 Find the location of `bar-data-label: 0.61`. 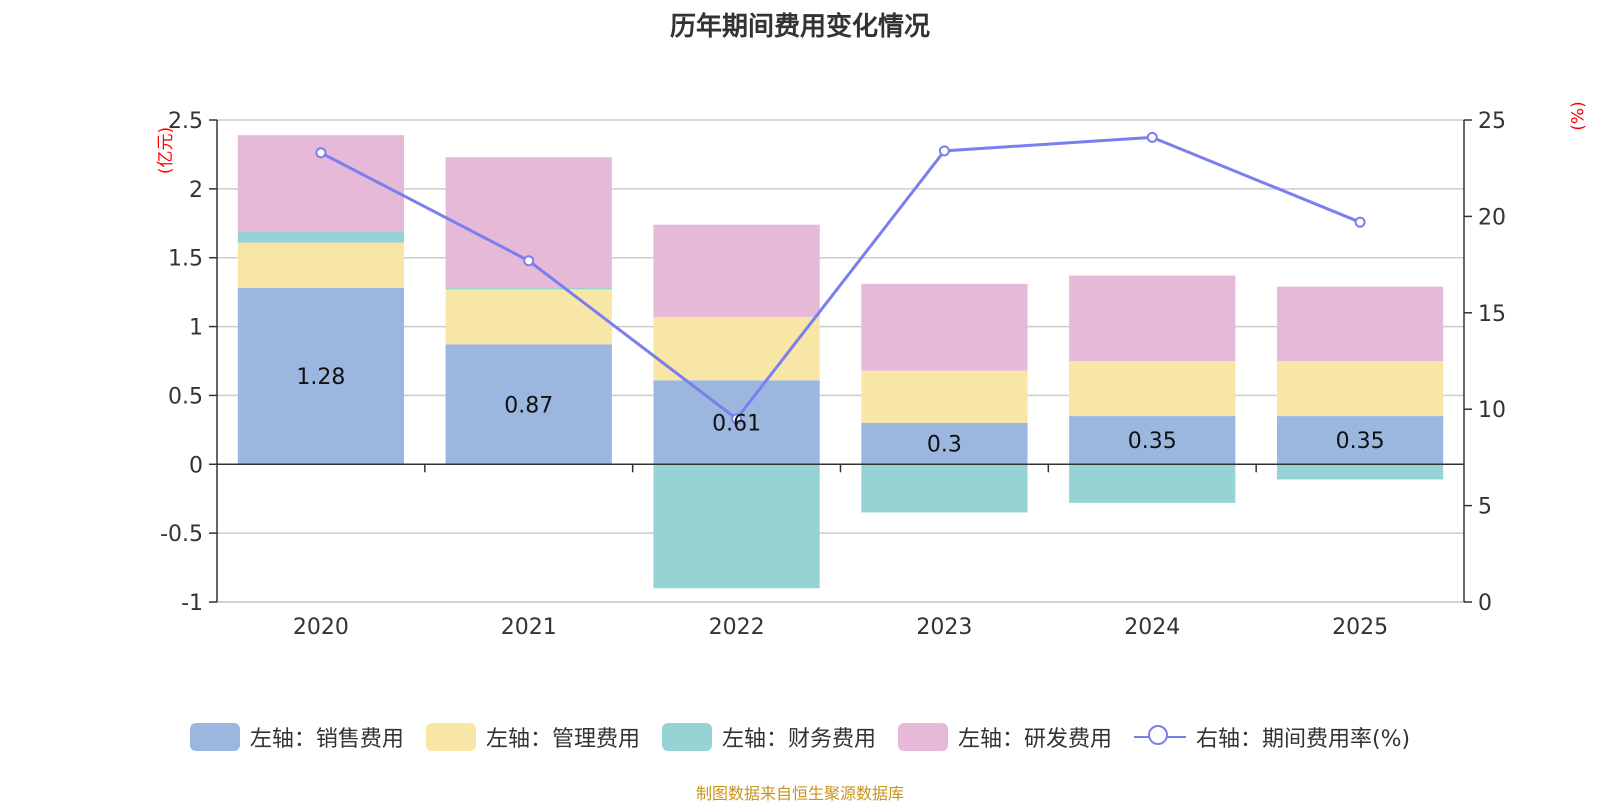

bar-data-label: 0.61 is located at coordinates (736, 423).